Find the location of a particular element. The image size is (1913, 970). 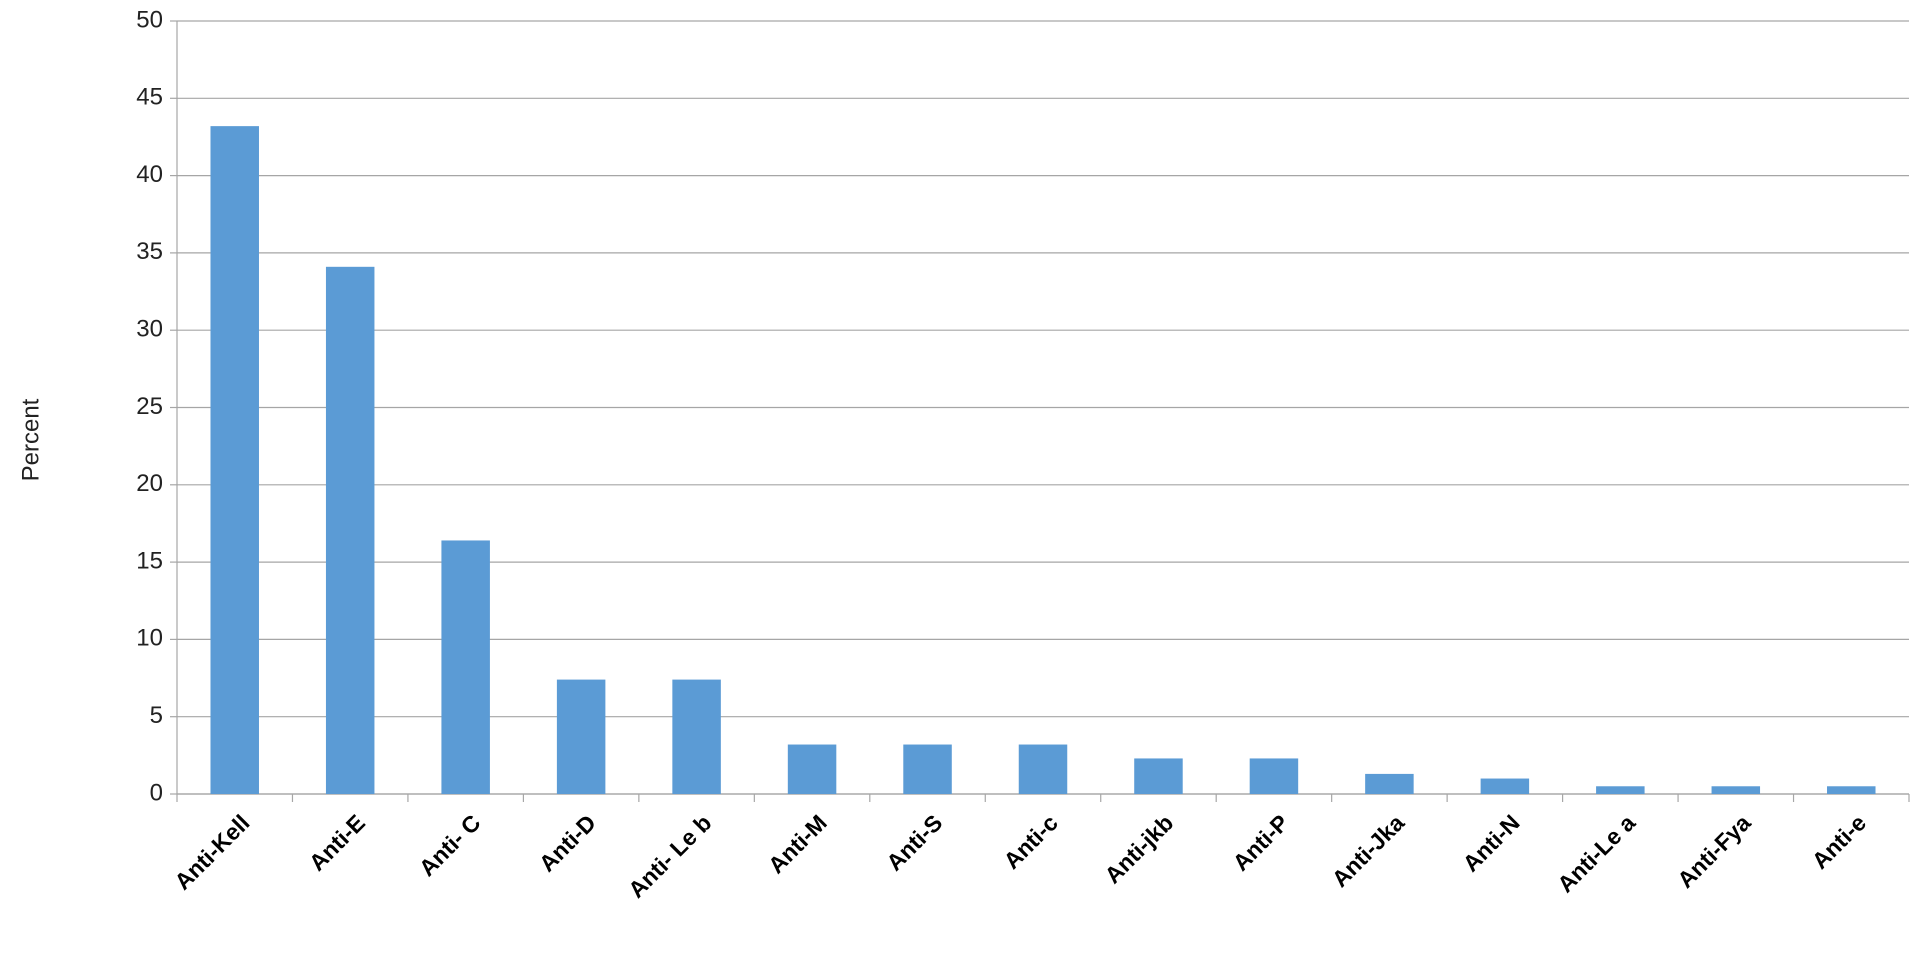

y-tick-label: 10 is located at coordinates (149, 638).